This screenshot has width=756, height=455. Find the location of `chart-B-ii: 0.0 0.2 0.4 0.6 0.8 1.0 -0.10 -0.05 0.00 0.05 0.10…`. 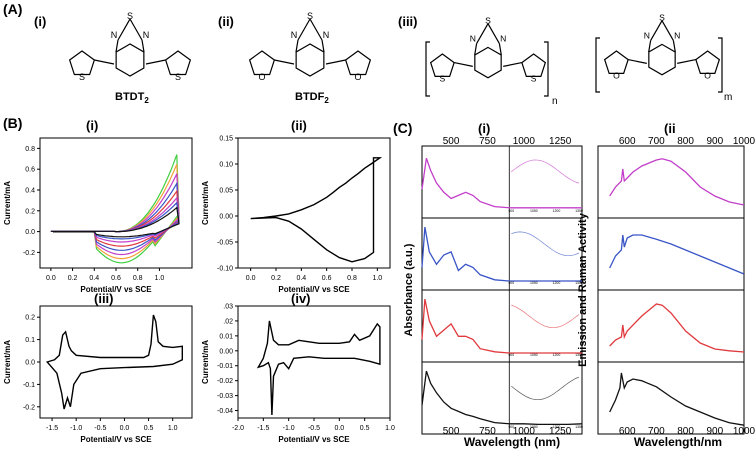

chart-B-ii: 0.0 0.2 0.4 0.6 0.8 1.0 -0.10 -0.05 0.00 0.05 0.10… is located at coordinates (296, 215).